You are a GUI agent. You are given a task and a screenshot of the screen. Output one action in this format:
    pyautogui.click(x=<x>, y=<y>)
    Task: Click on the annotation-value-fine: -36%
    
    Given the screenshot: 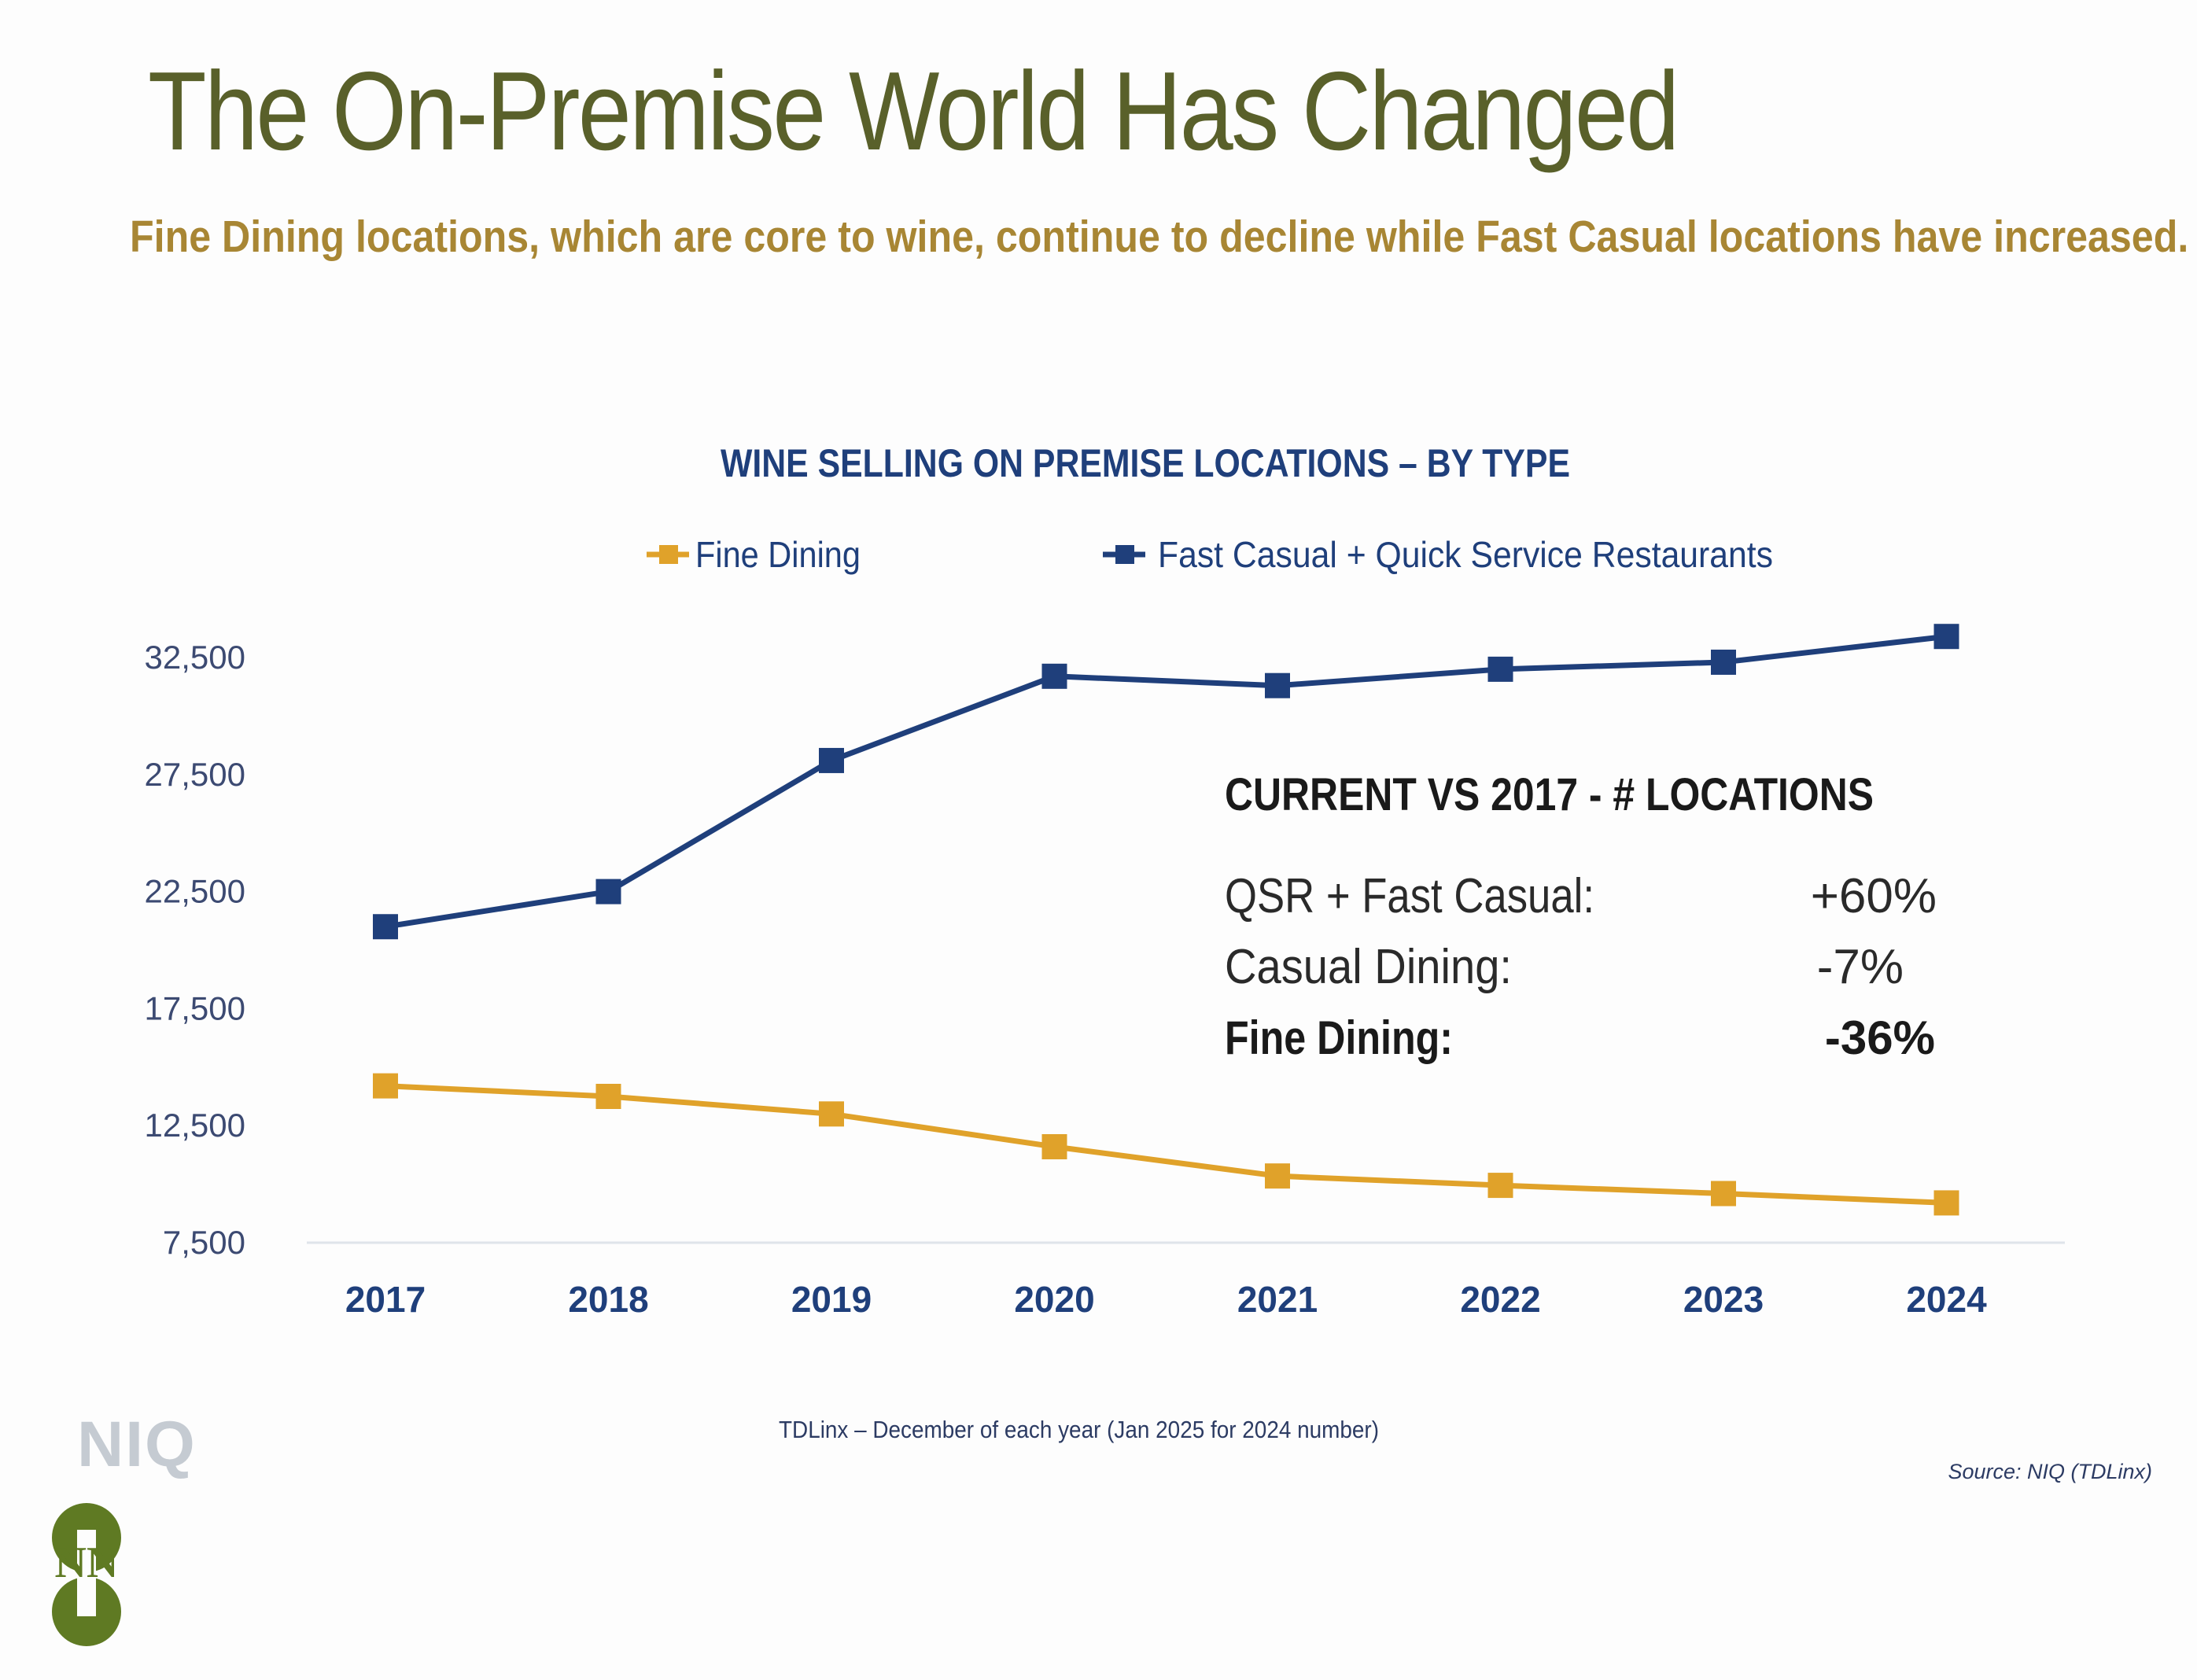 What is the action you would take?
    pyautogui.click(x=1880, y=1037)
    